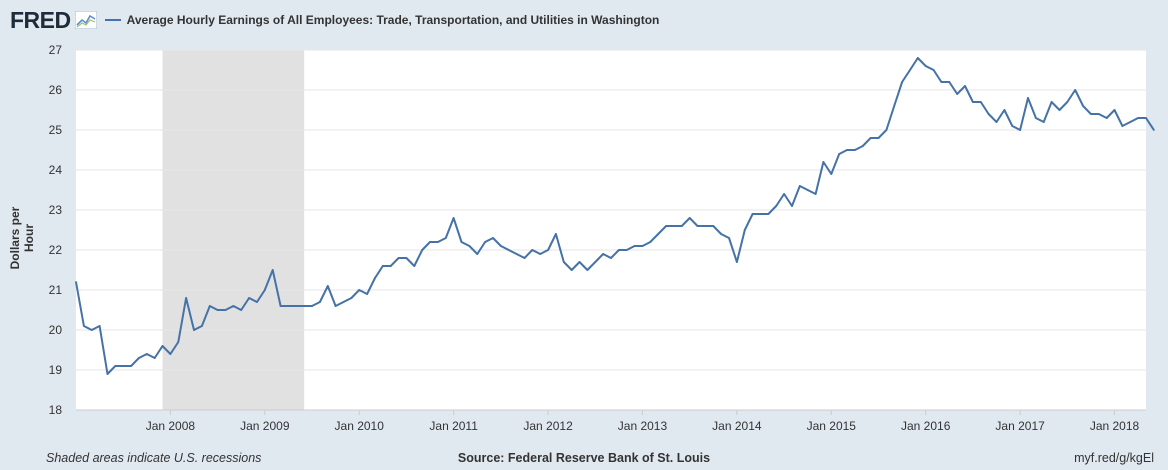  Describe the element at coordinates (171, 426) in the screenshot. I see `x-tick-label: Jan 2008` at that location.